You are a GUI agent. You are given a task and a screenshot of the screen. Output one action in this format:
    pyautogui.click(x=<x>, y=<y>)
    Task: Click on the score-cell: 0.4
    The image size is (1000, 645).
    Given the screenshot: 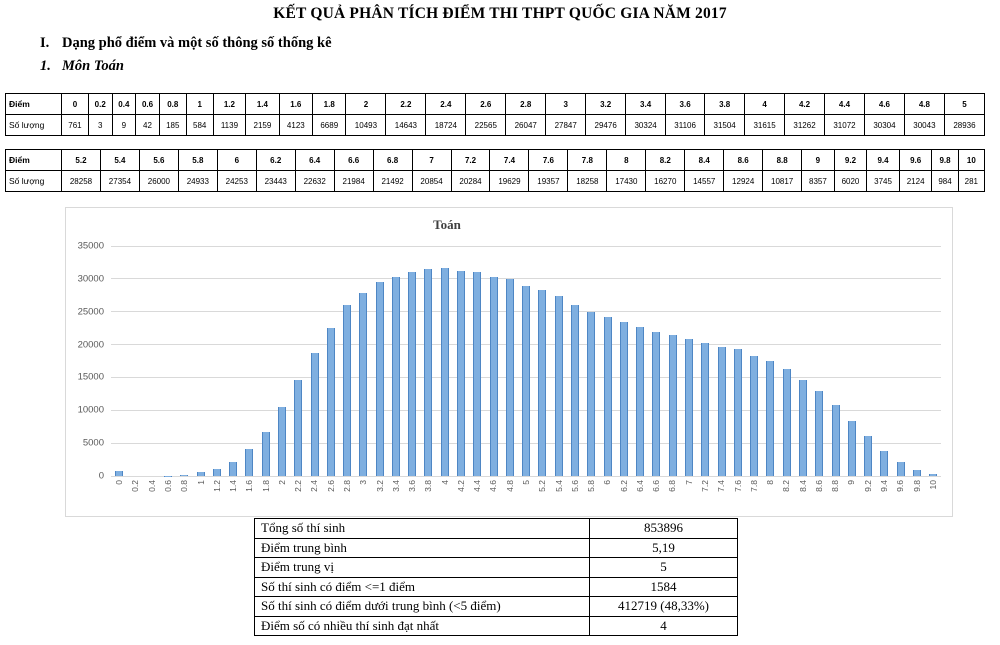 What is the action you would take?
    pyautogui.click(x=124, y=104)
    